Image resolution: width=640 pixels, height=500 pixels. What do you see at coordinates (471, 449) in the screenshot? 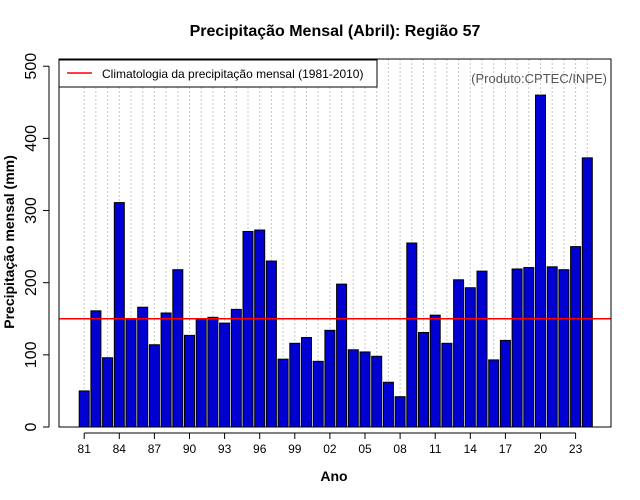
I see `x-tick-label: 14` at bounding box center [471, 449].